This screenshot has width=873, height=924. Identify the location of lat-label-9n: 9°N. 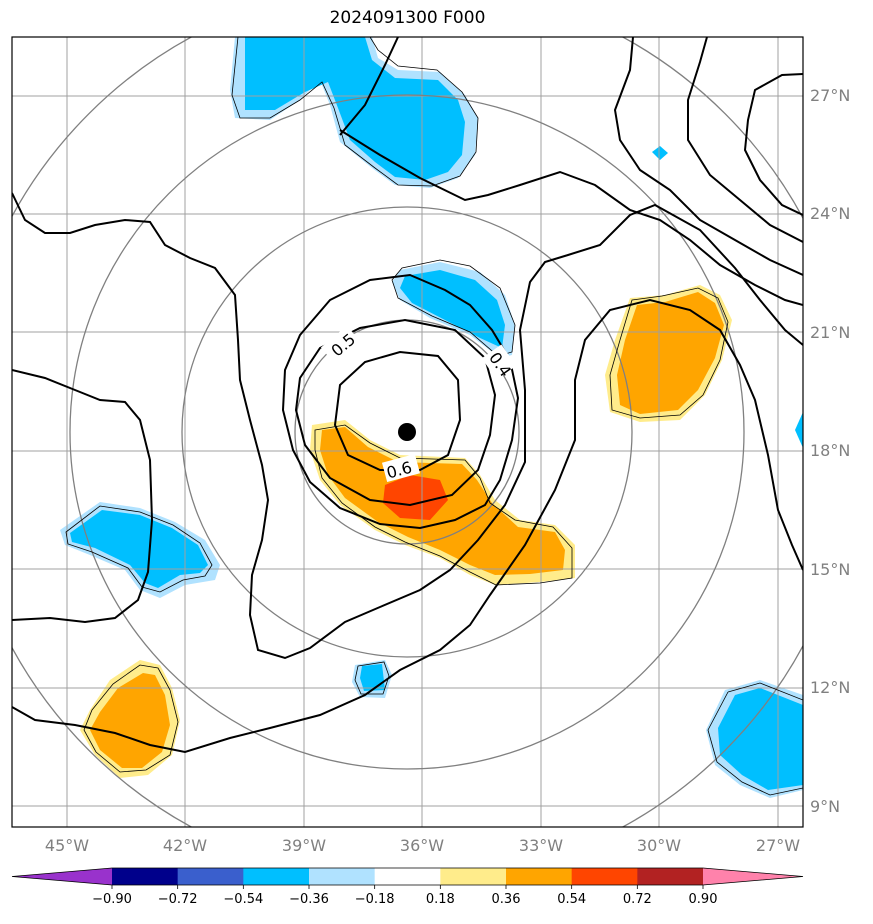
(825, 806).